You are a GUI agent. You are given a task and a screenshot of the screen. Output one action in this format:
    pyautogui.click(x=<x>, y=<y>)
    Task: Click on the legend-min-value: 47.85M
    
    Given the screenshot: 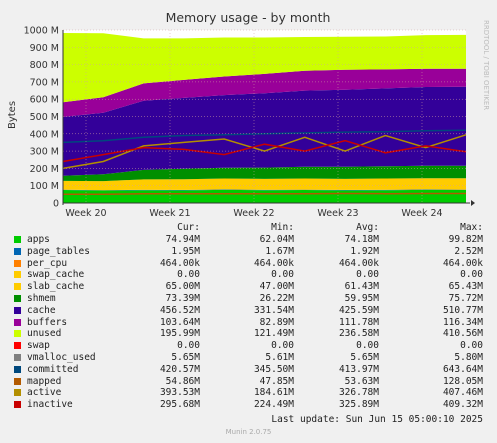 What is the action you would take?
    pyautogui.click(x=276, y=381)
    